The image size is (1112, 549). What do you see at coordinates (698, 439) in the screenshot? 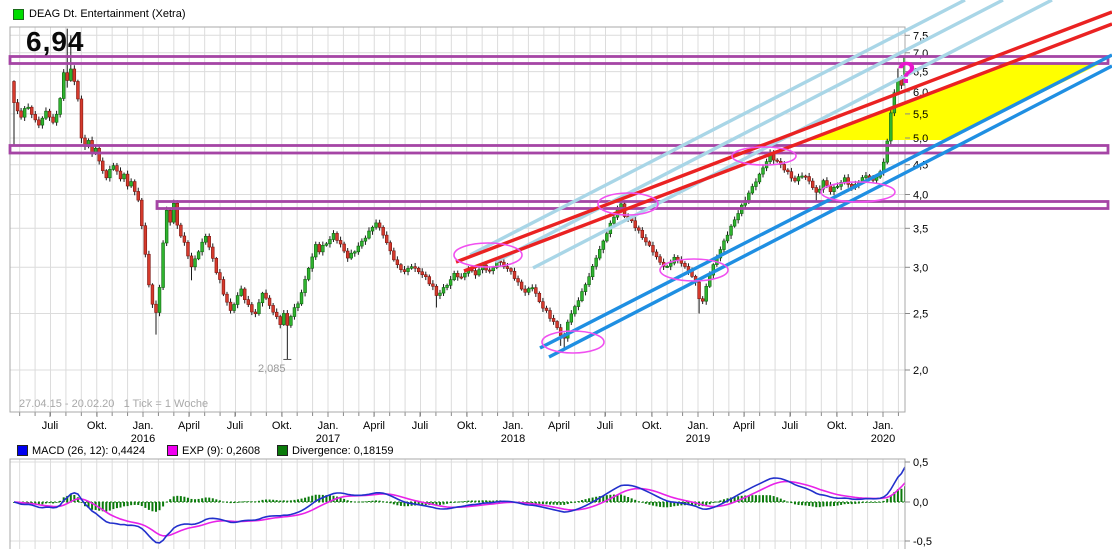
I see `time-axis-year: 2019` at bounding box center [698, 439].